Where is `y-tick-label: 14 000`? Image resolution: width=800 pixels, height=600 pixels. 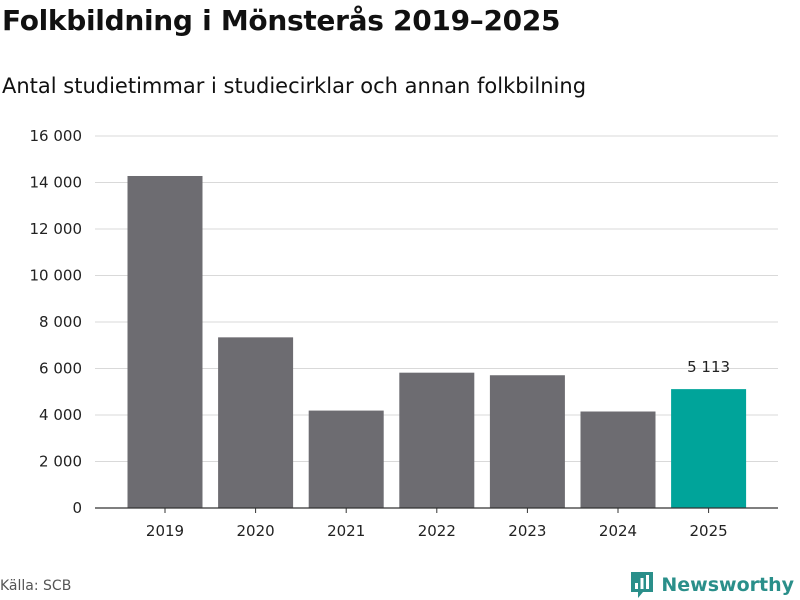 y-tick-label: 14 000 is located at coordinates (56, 183).